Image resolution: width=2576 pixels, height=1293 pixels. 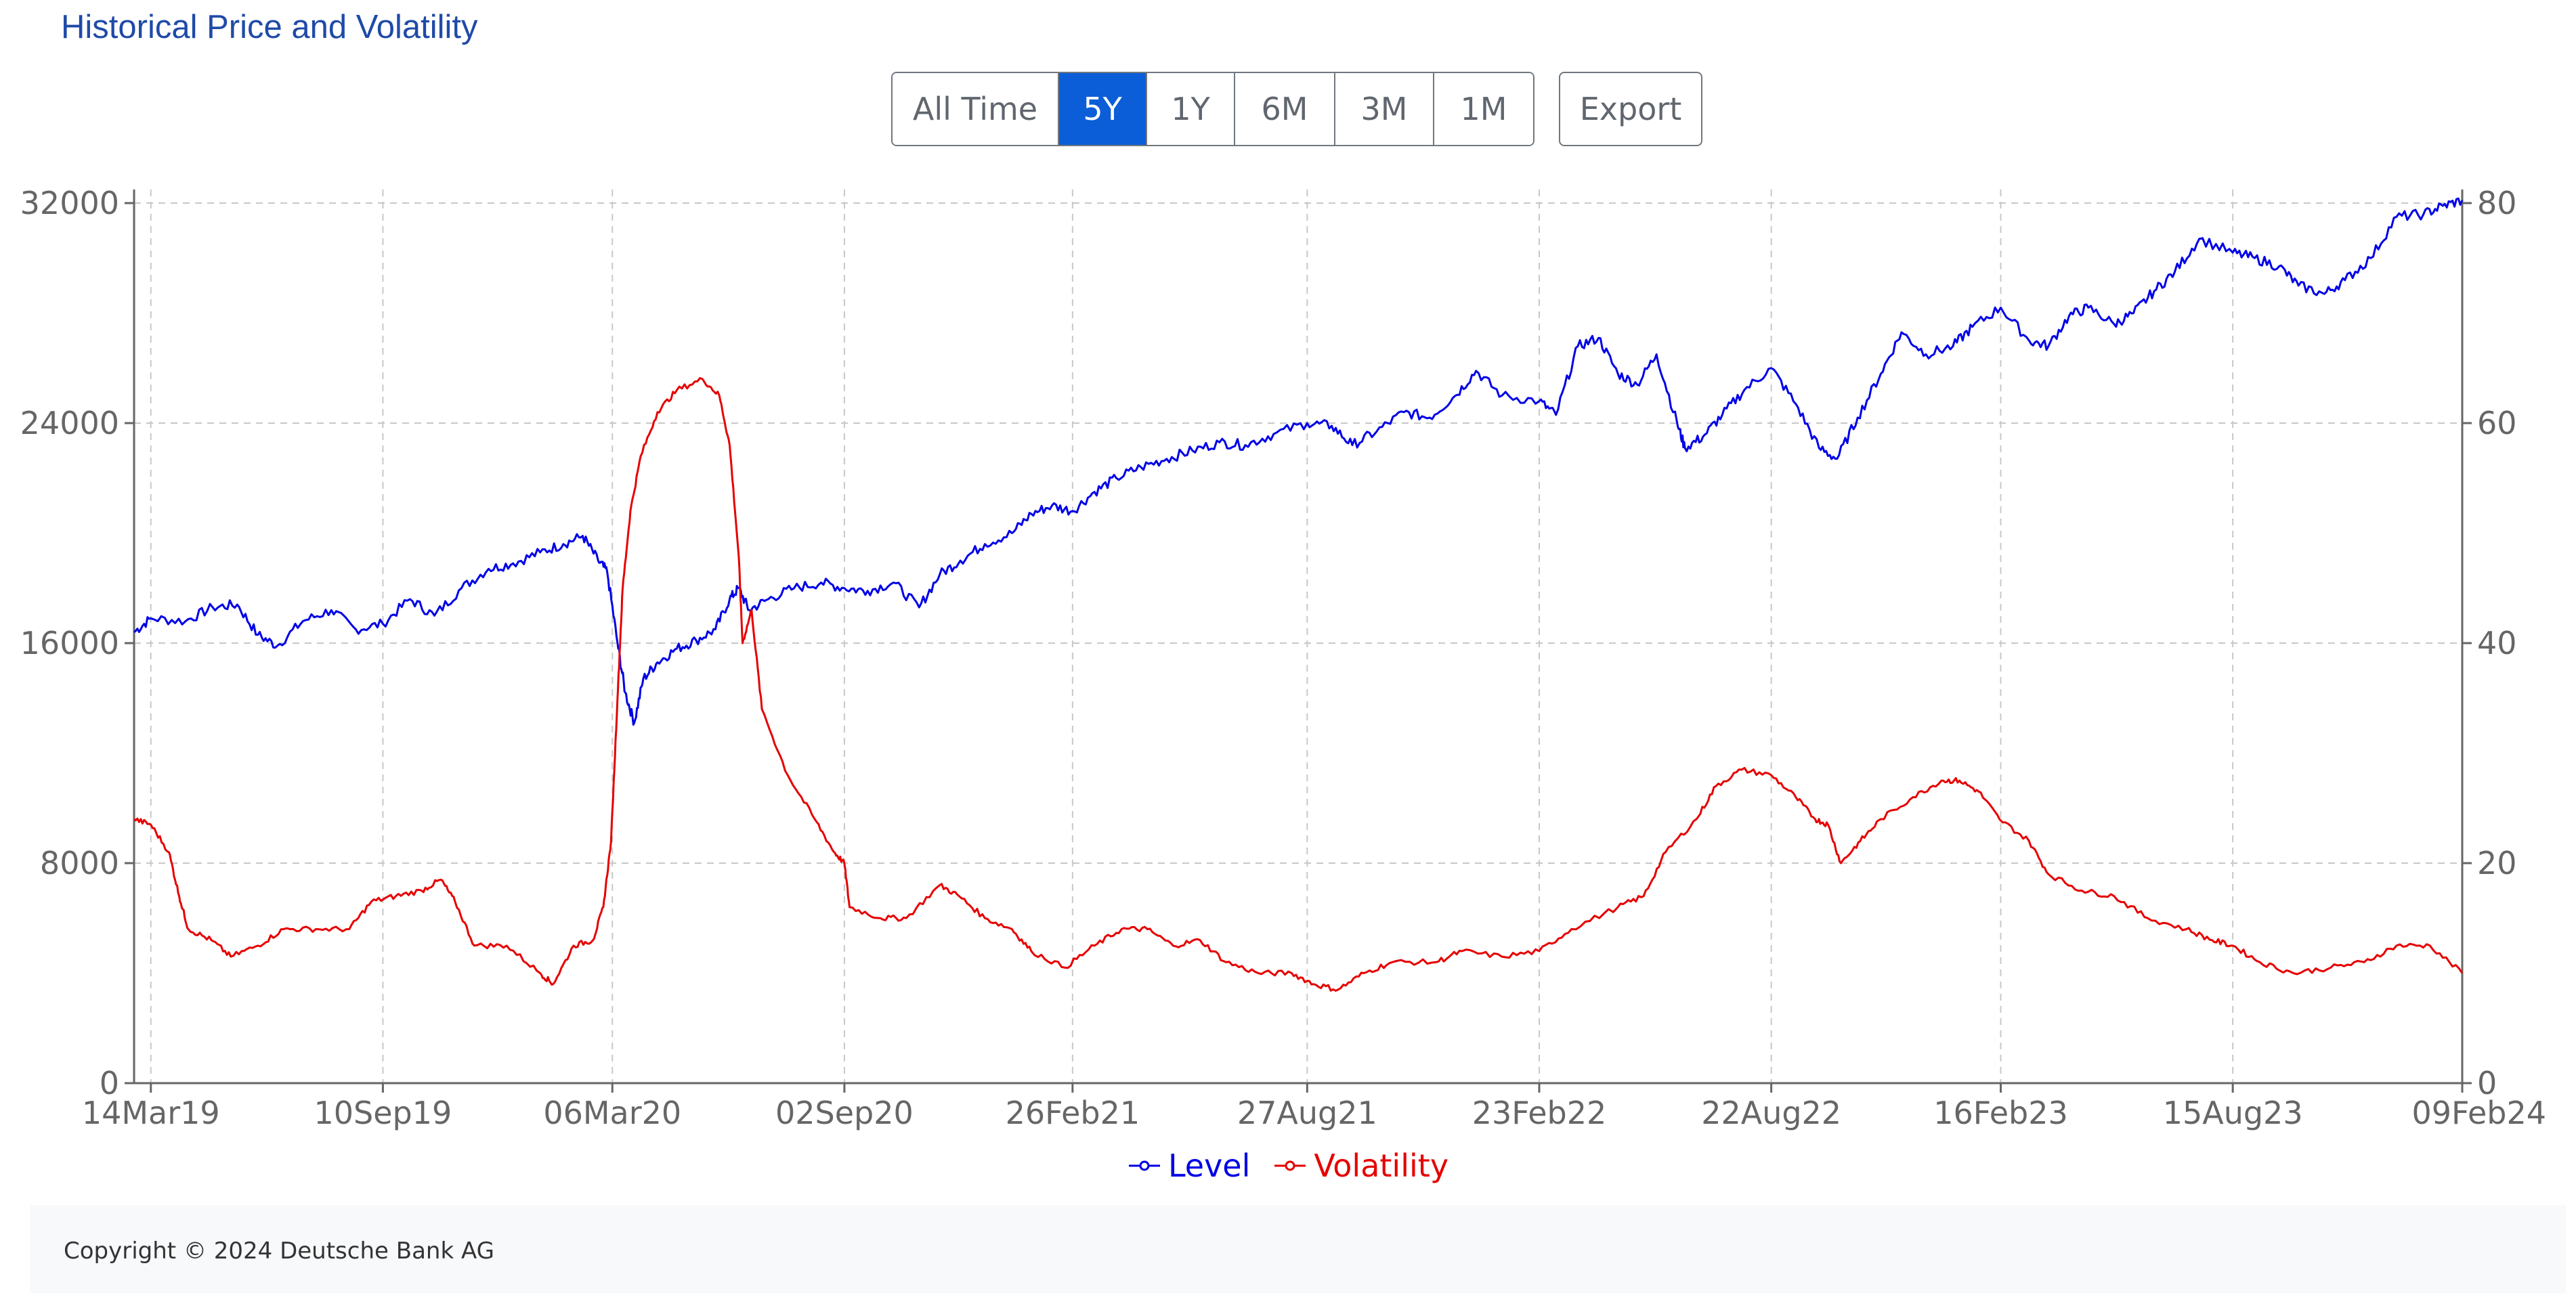 I want to click on legend-volatility-marker-icon, so click(x=1290, y=1165).